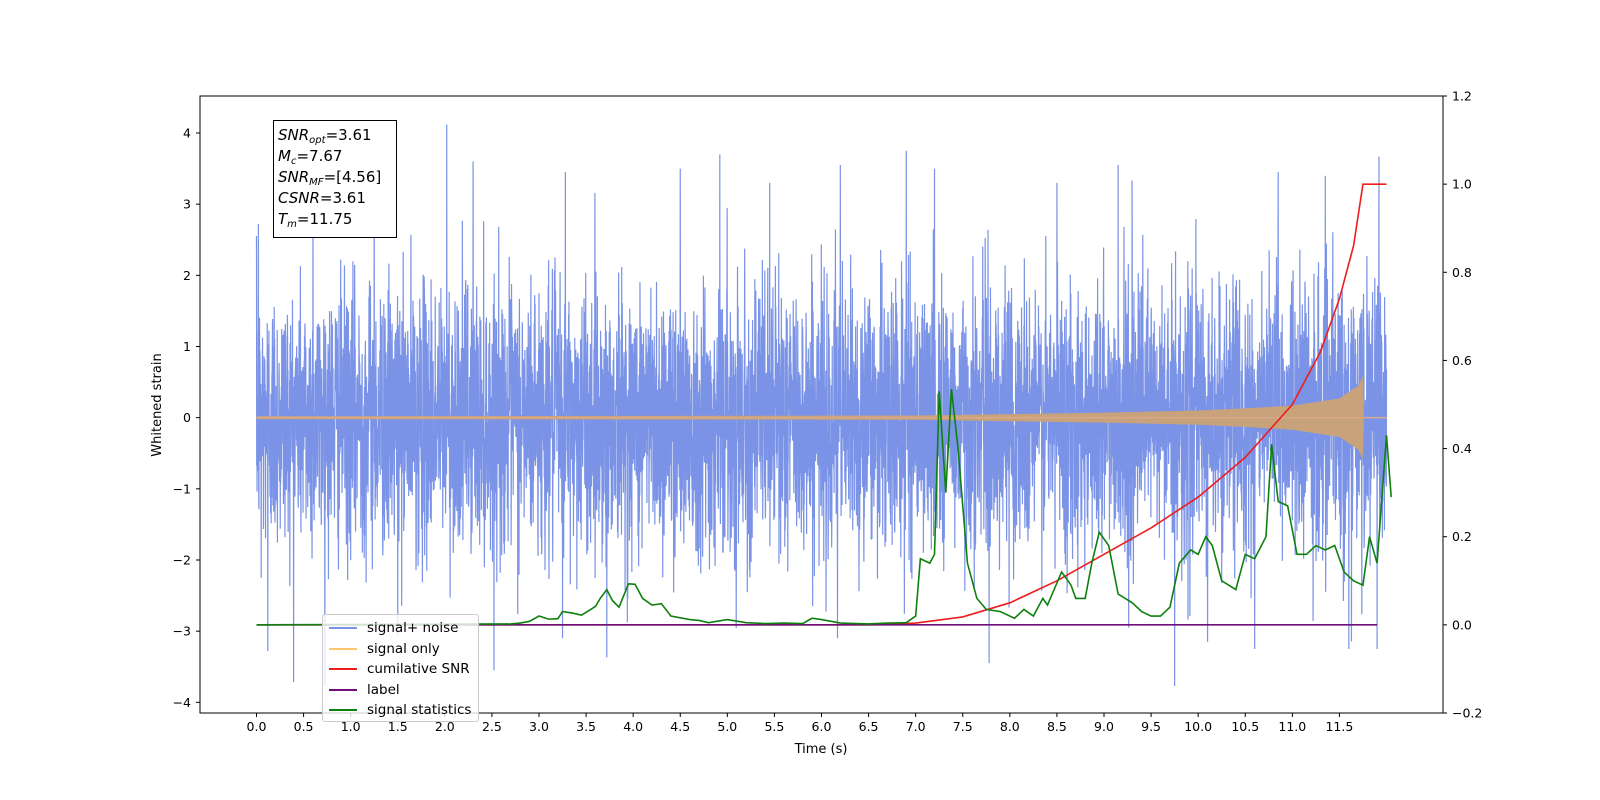 Image resolution: width=1600 pixels, height=800 pixels. Describe the element at coordinates (322, 198) in the screenshot. I see `annotation-line-csnr: CSNR=3.61` at that location.